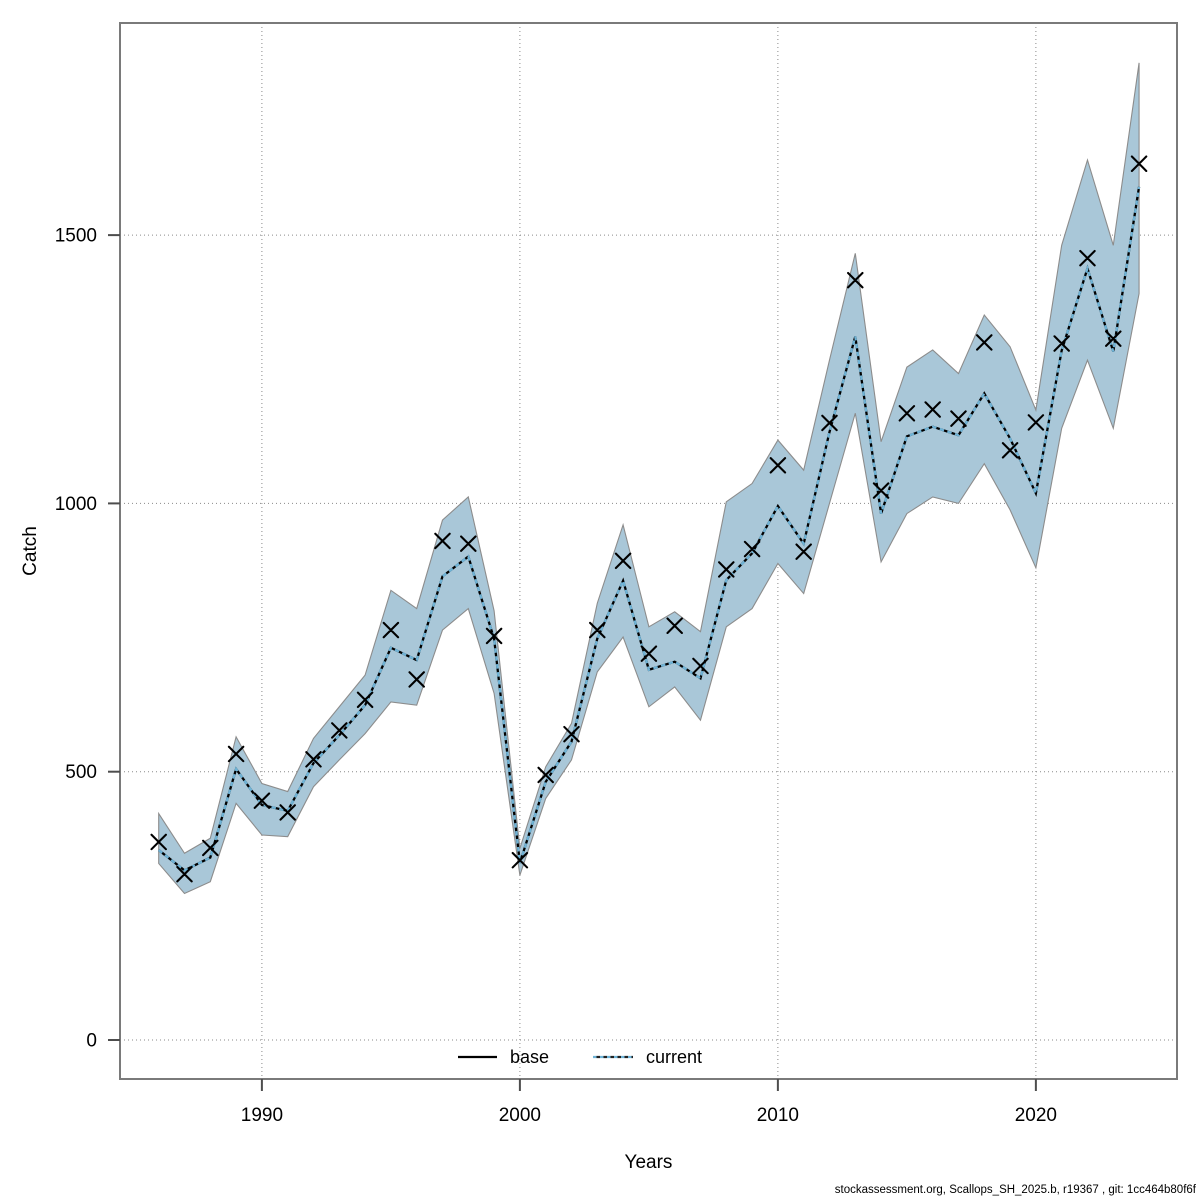  What do you see at coordinates (76, 504) in the screenshot?
I see `y-tick-label: 1000` at bounding box center [76, 504].